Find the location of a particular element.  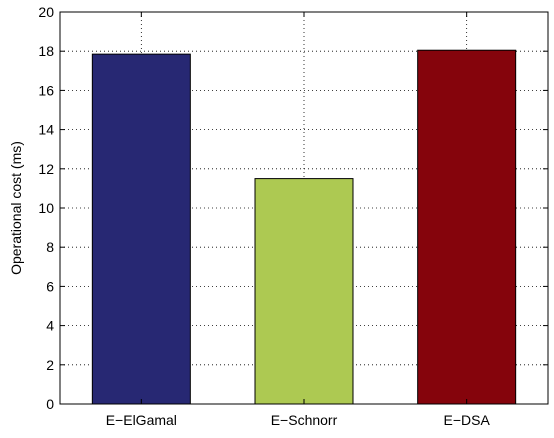

y-tick-label: 0 is located at coordinates (50, 404).